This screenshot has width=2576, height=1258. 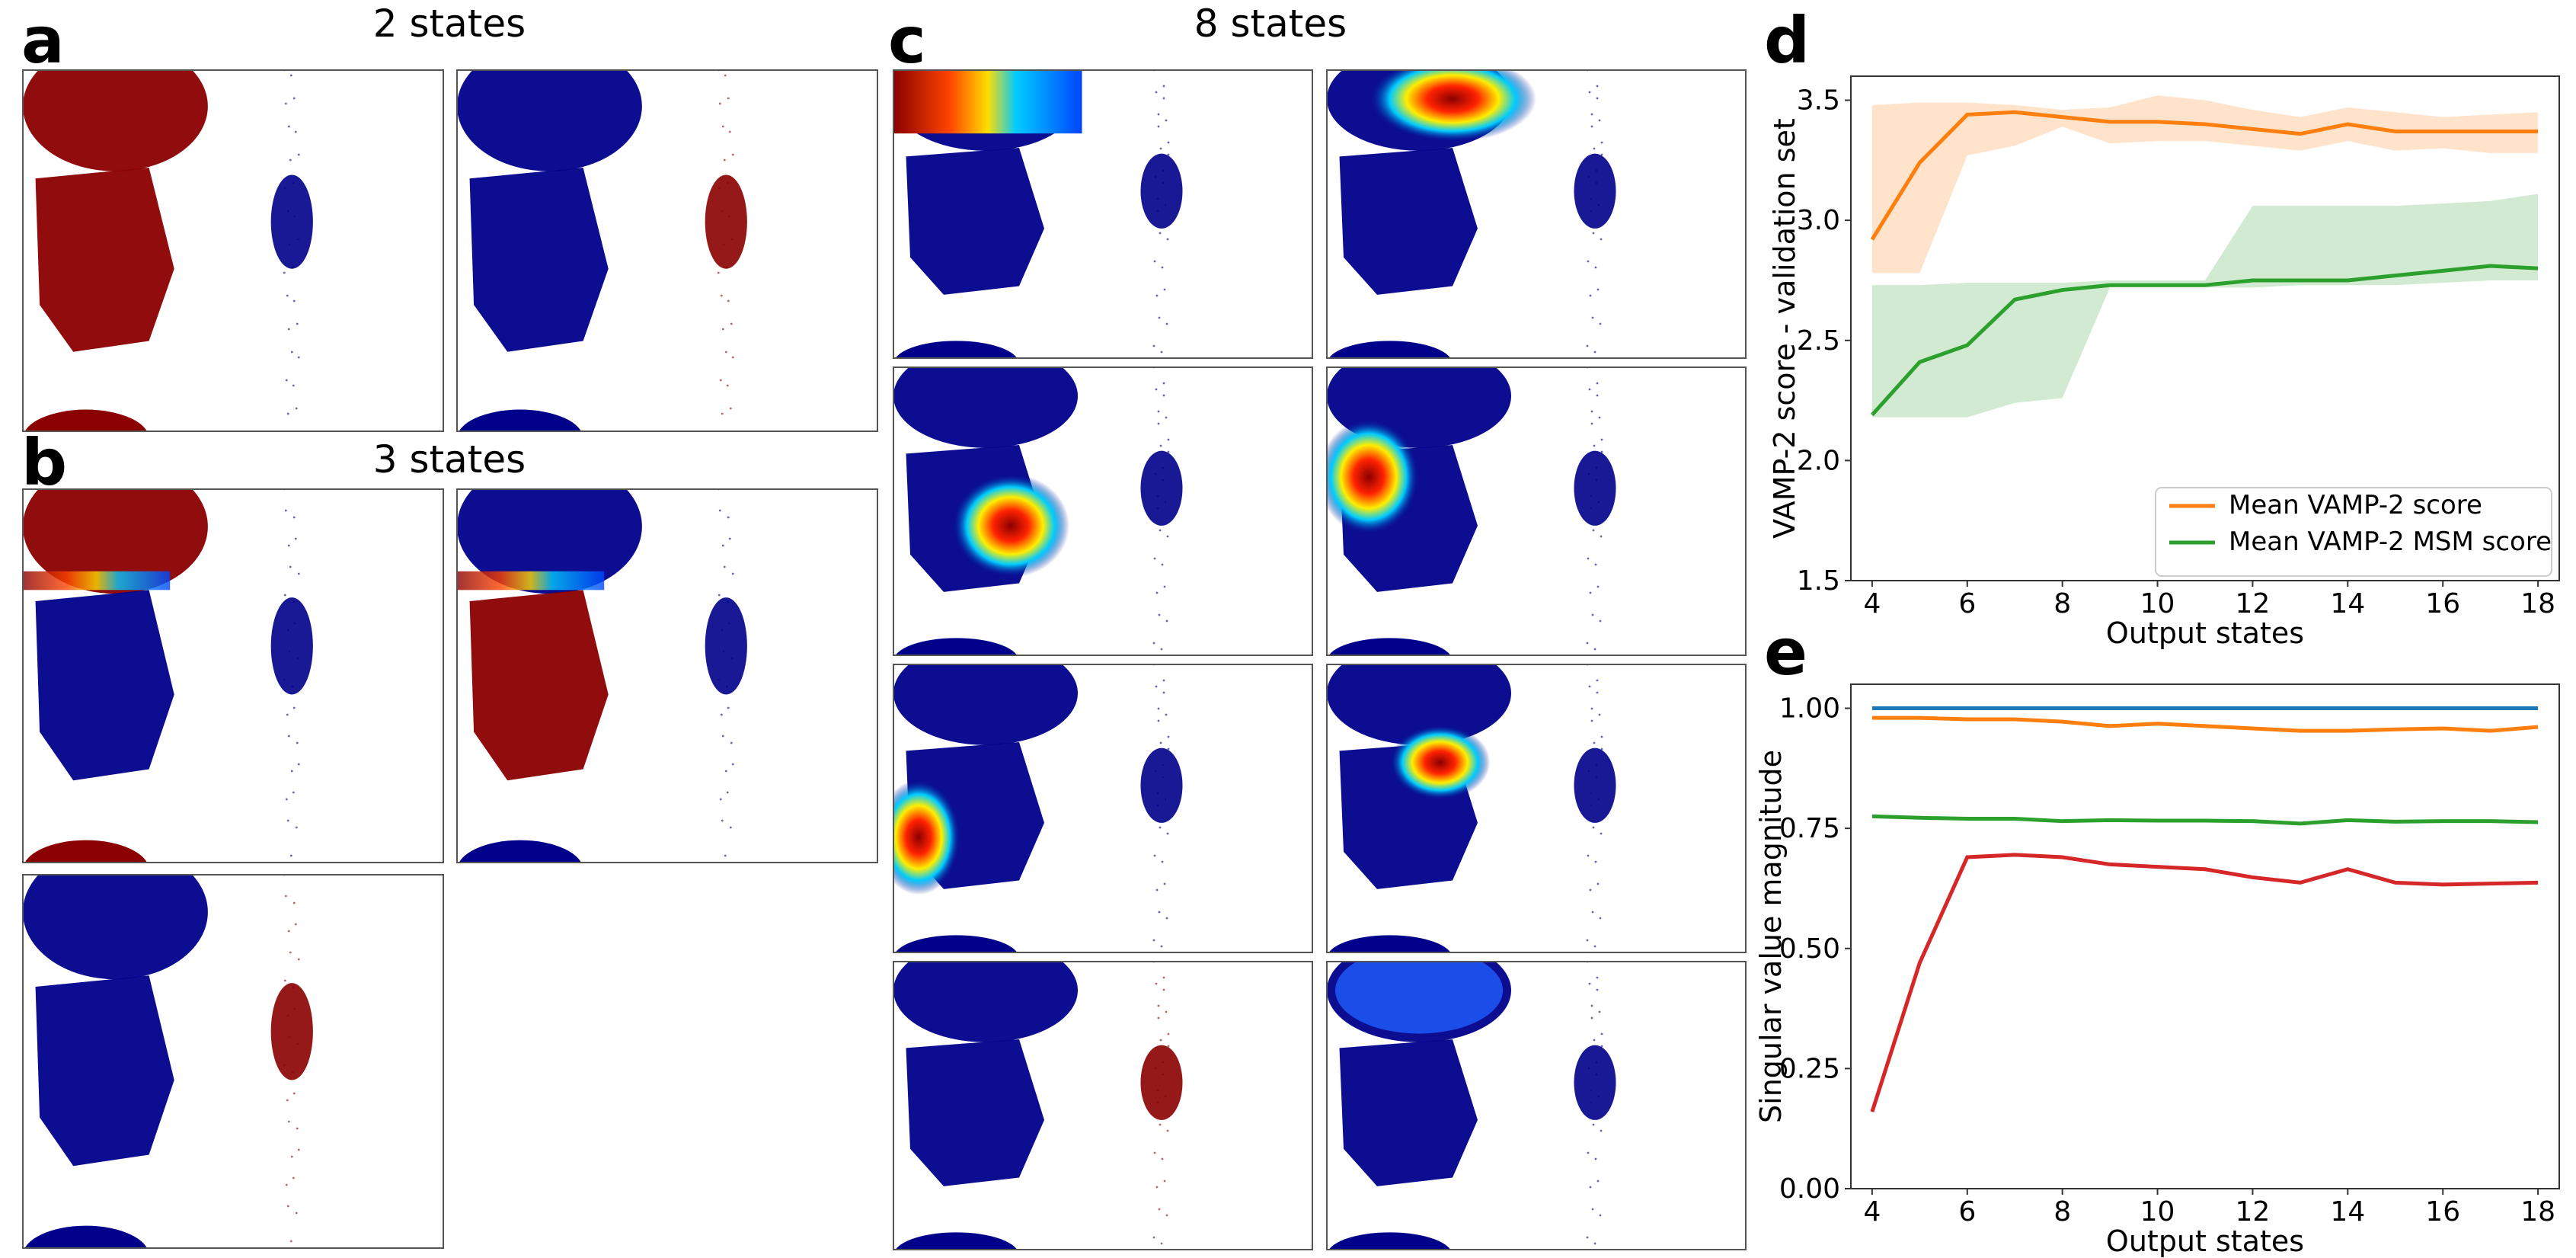 What do you see at coordinates (1103, 214) in the screenshot?
I see `scatter-panel-c0` at bounding box center [1103, 214].